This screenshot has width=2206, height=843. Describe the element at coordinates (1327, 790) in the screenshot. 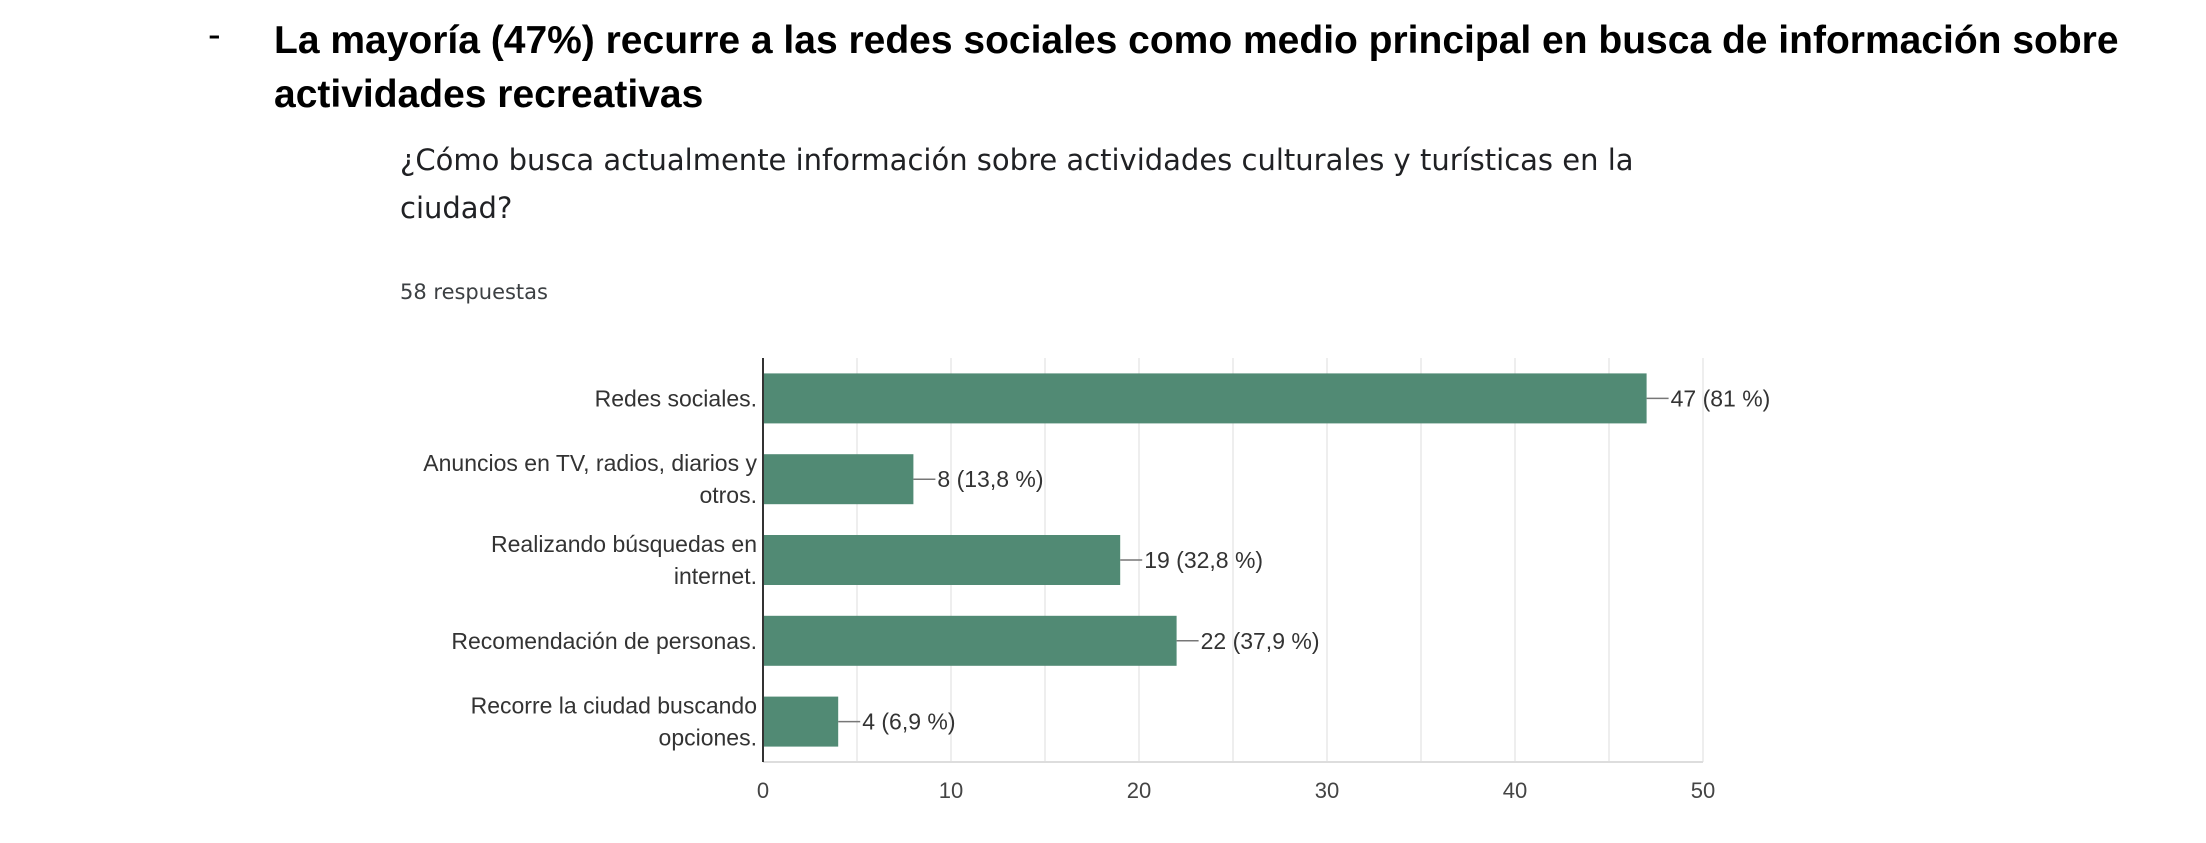

I see `x-tick-label: 30` at that location.